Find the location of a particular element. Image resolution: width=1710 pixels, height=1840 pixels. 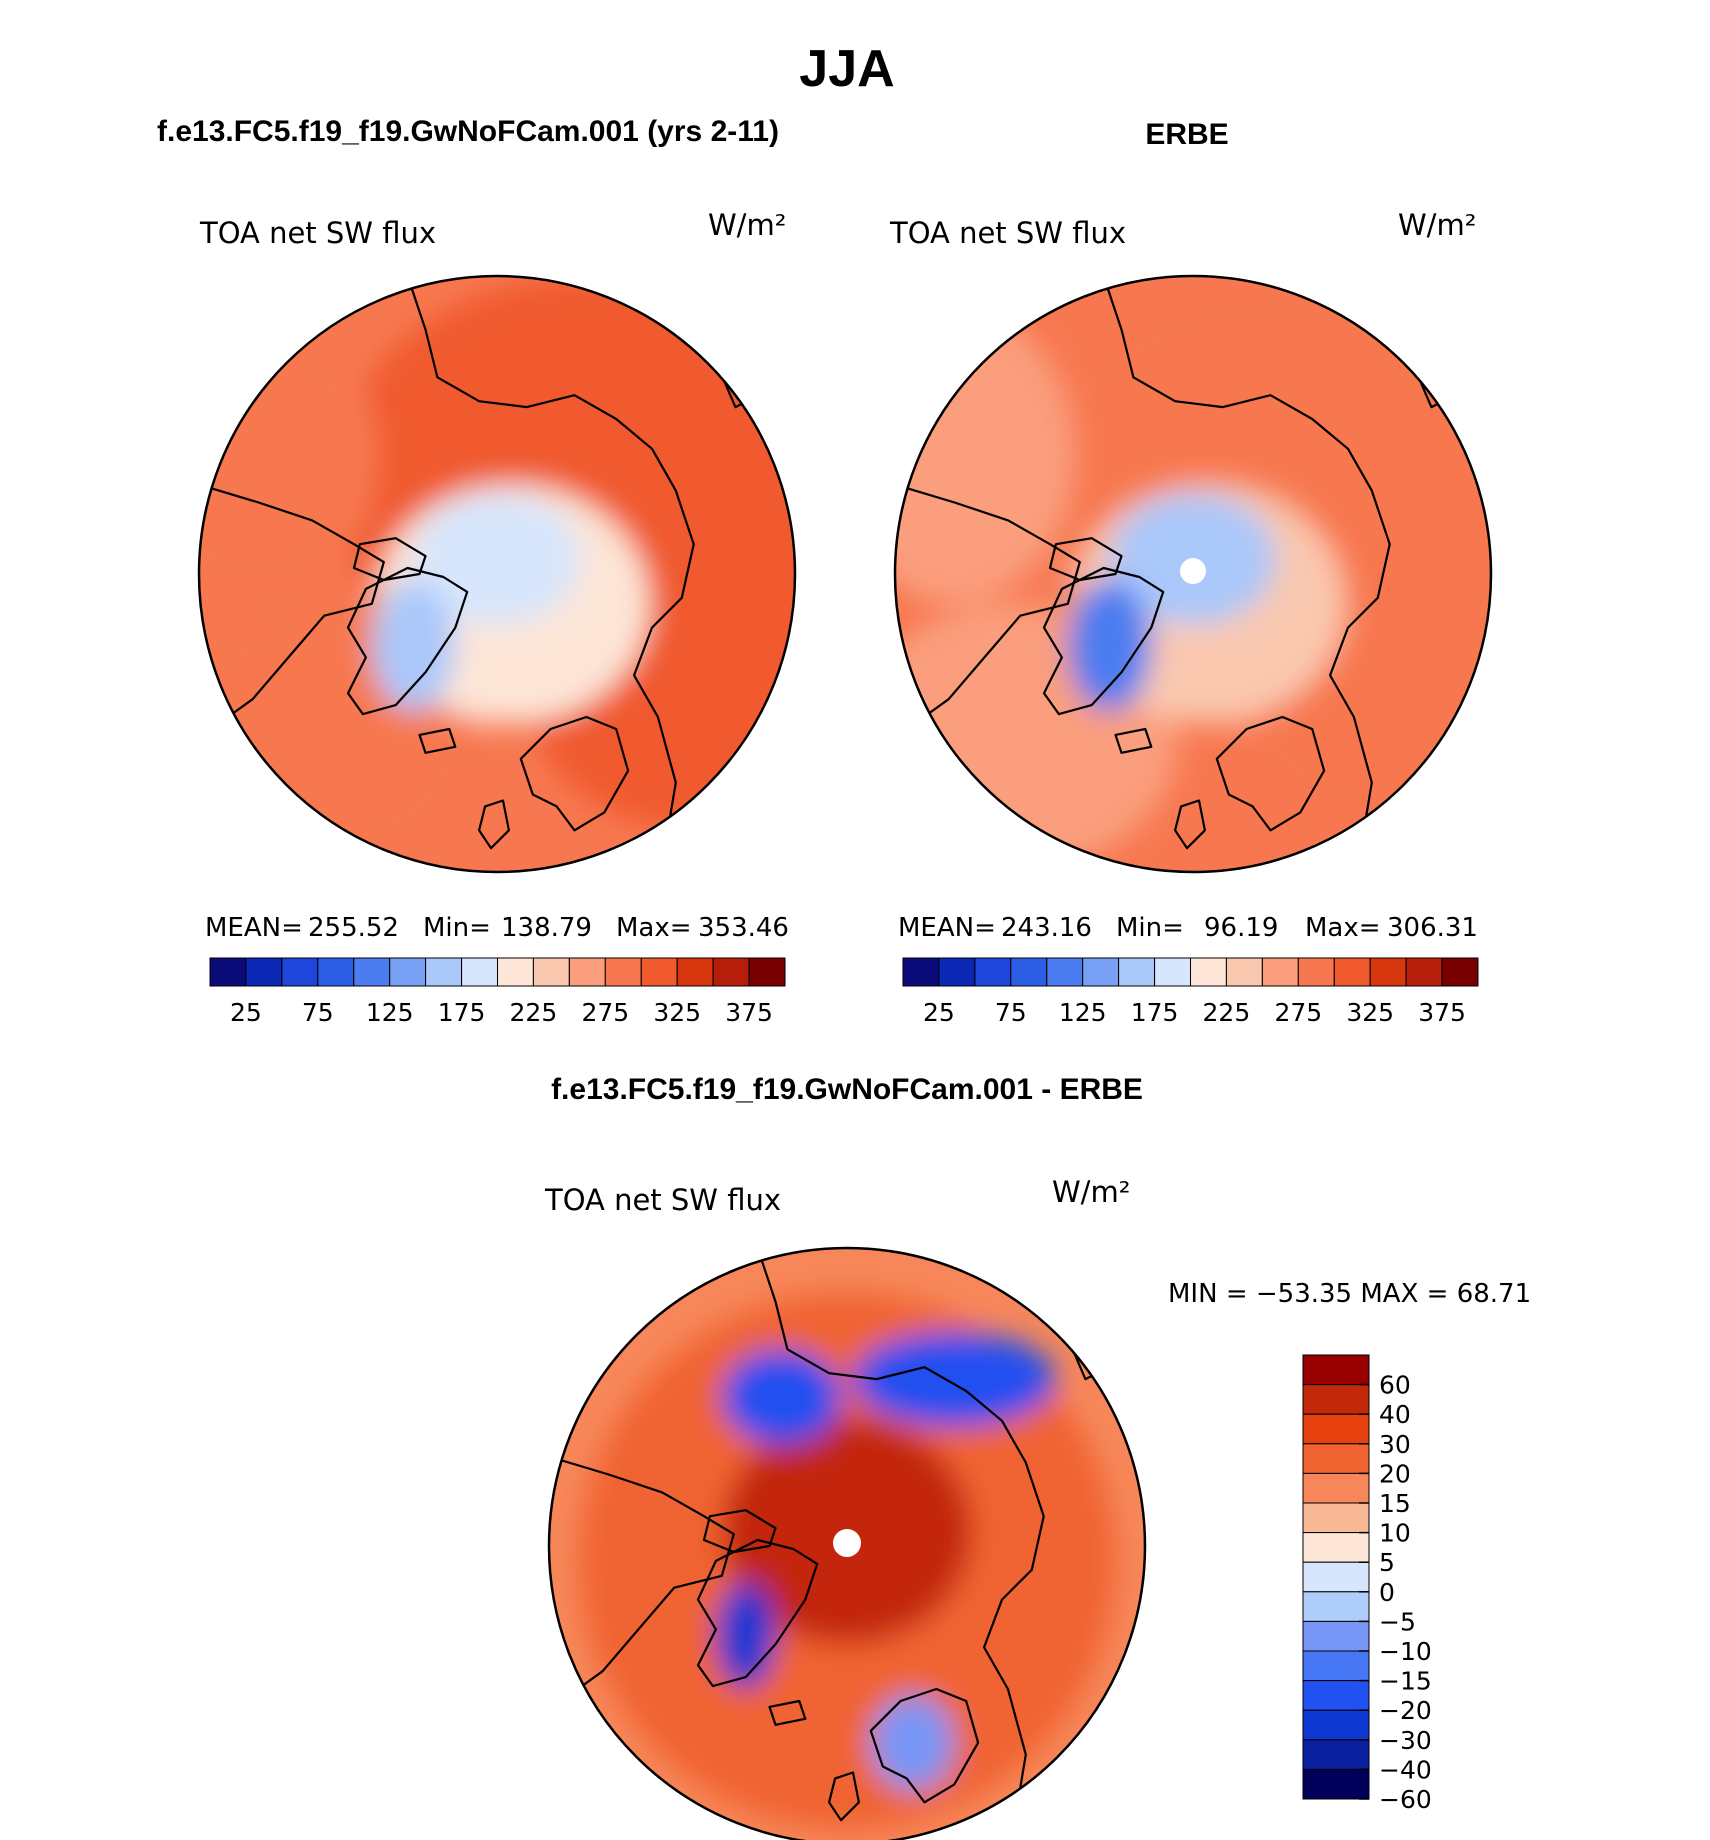

colorbar-tick-label: 25 is located at coordinates (939, 1012).